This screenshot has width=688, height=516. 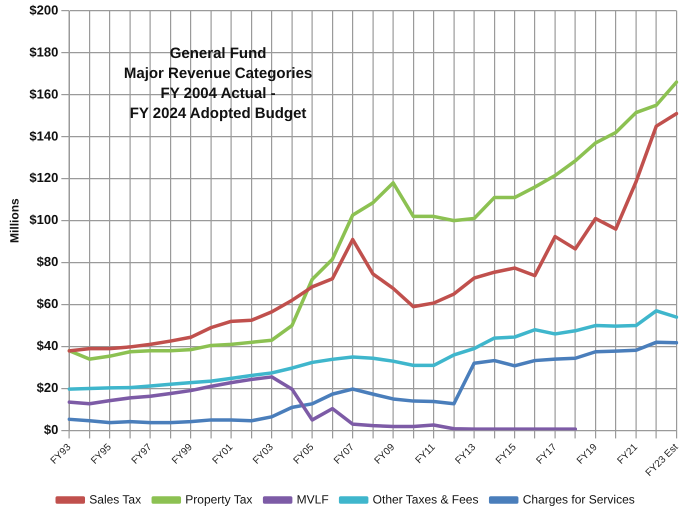 I want to click on y-tick-label: $140, so click(x=43, y=136).